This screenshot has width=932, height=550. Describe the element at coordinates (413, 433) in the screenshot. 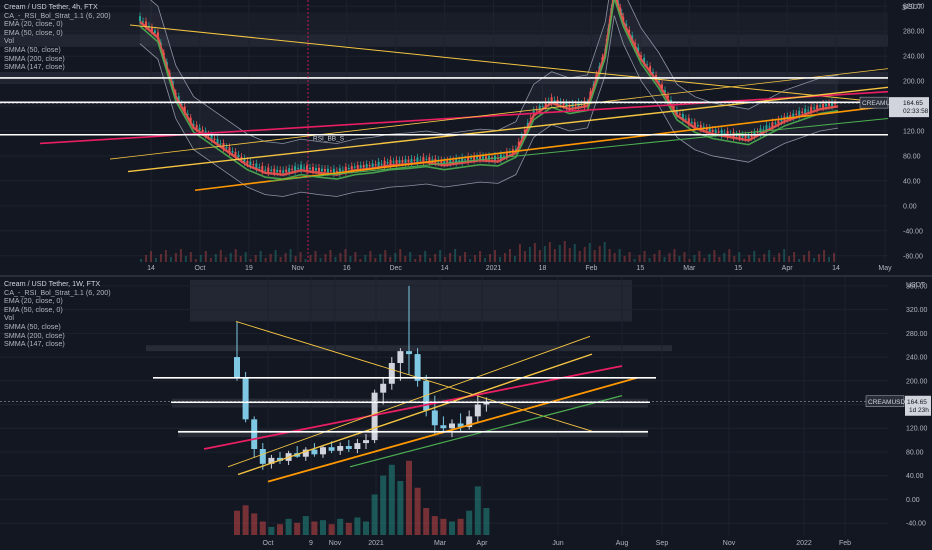

I see `price-zone` at that location.